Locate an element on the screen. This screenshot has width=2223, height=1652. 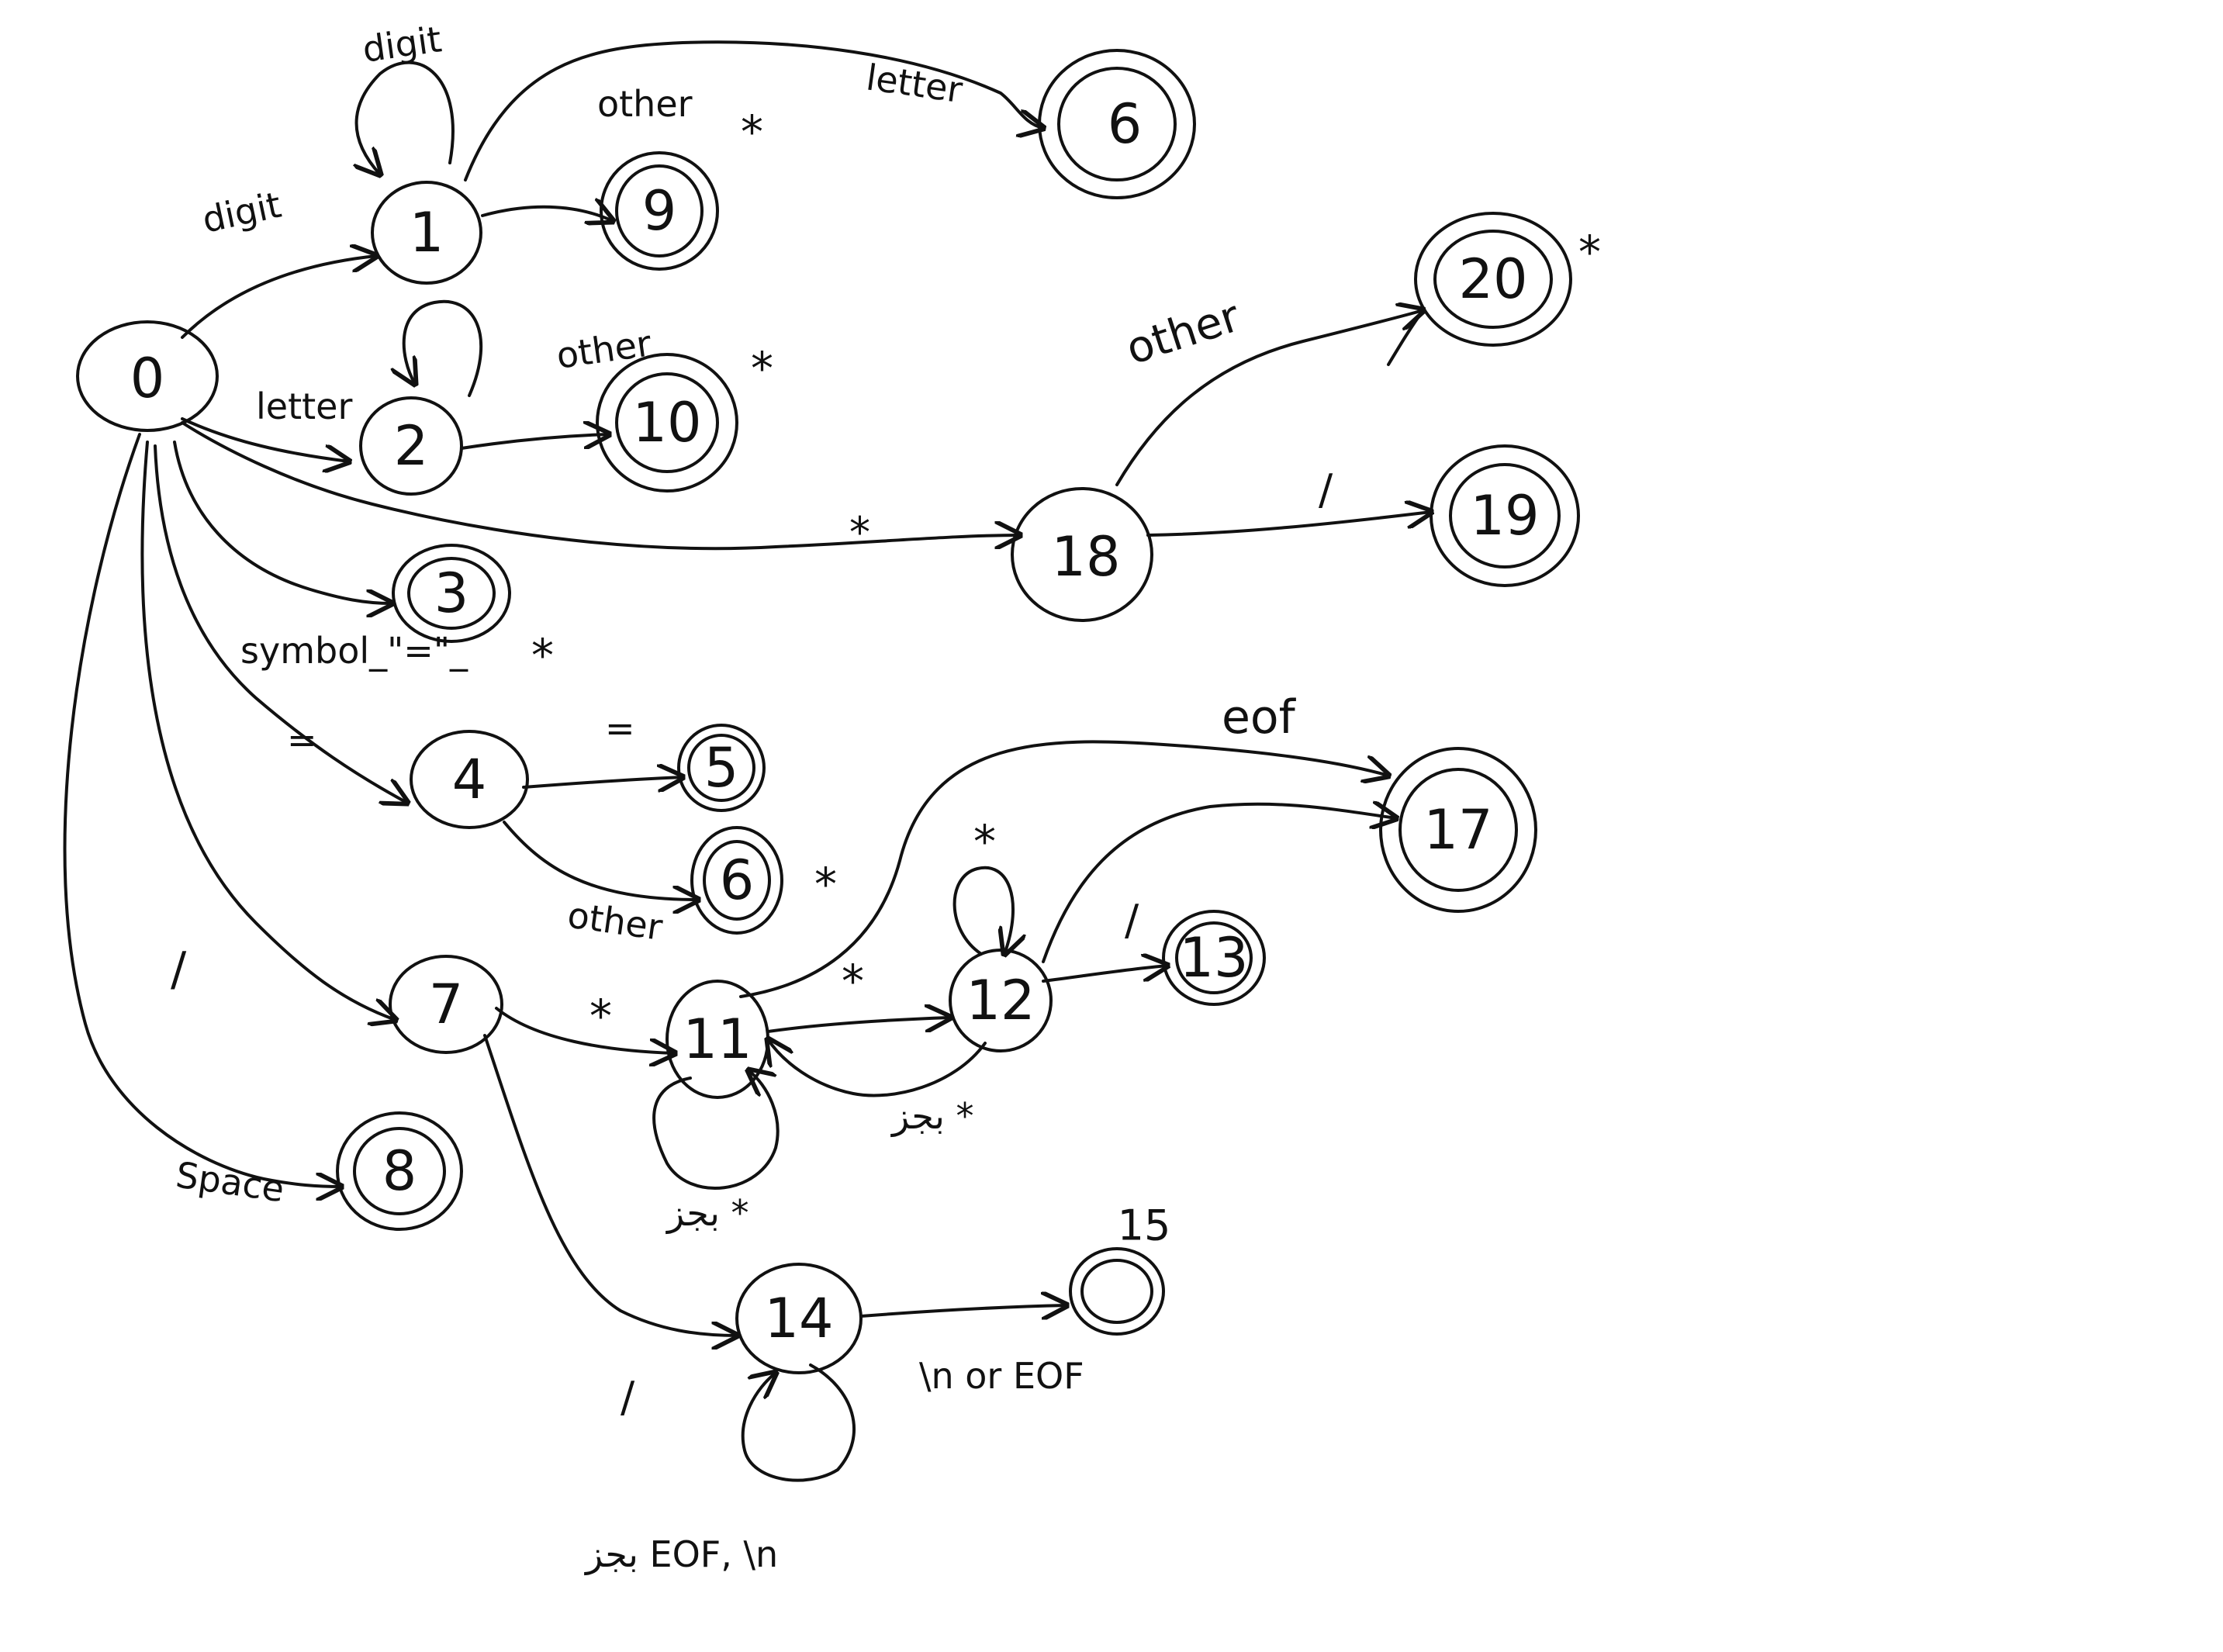
svg-text: 17 is located at coordinates (1457, 830).